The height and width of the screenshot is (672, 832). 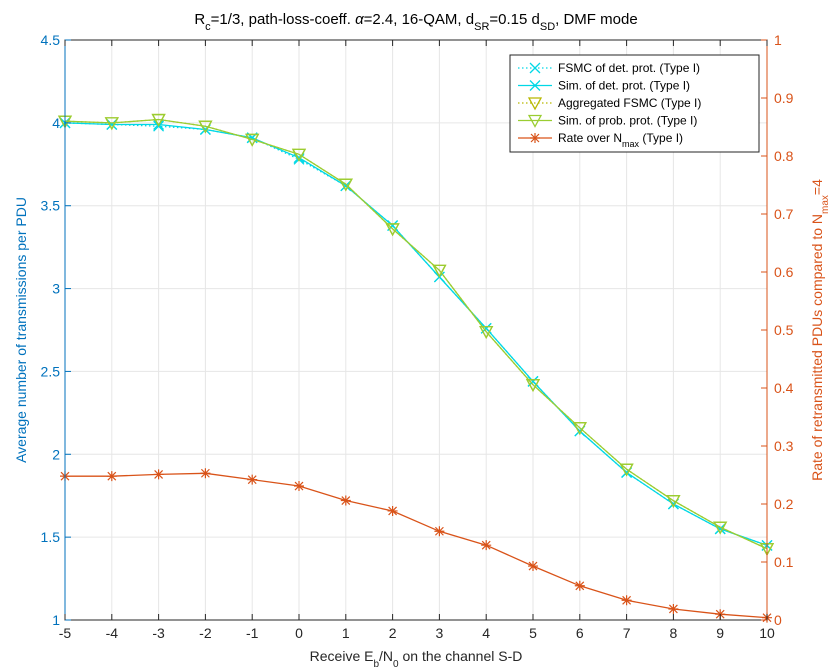 I want to click on legend-item: Sim. of prob. prot. (Type I), so click(x=607, y=121).